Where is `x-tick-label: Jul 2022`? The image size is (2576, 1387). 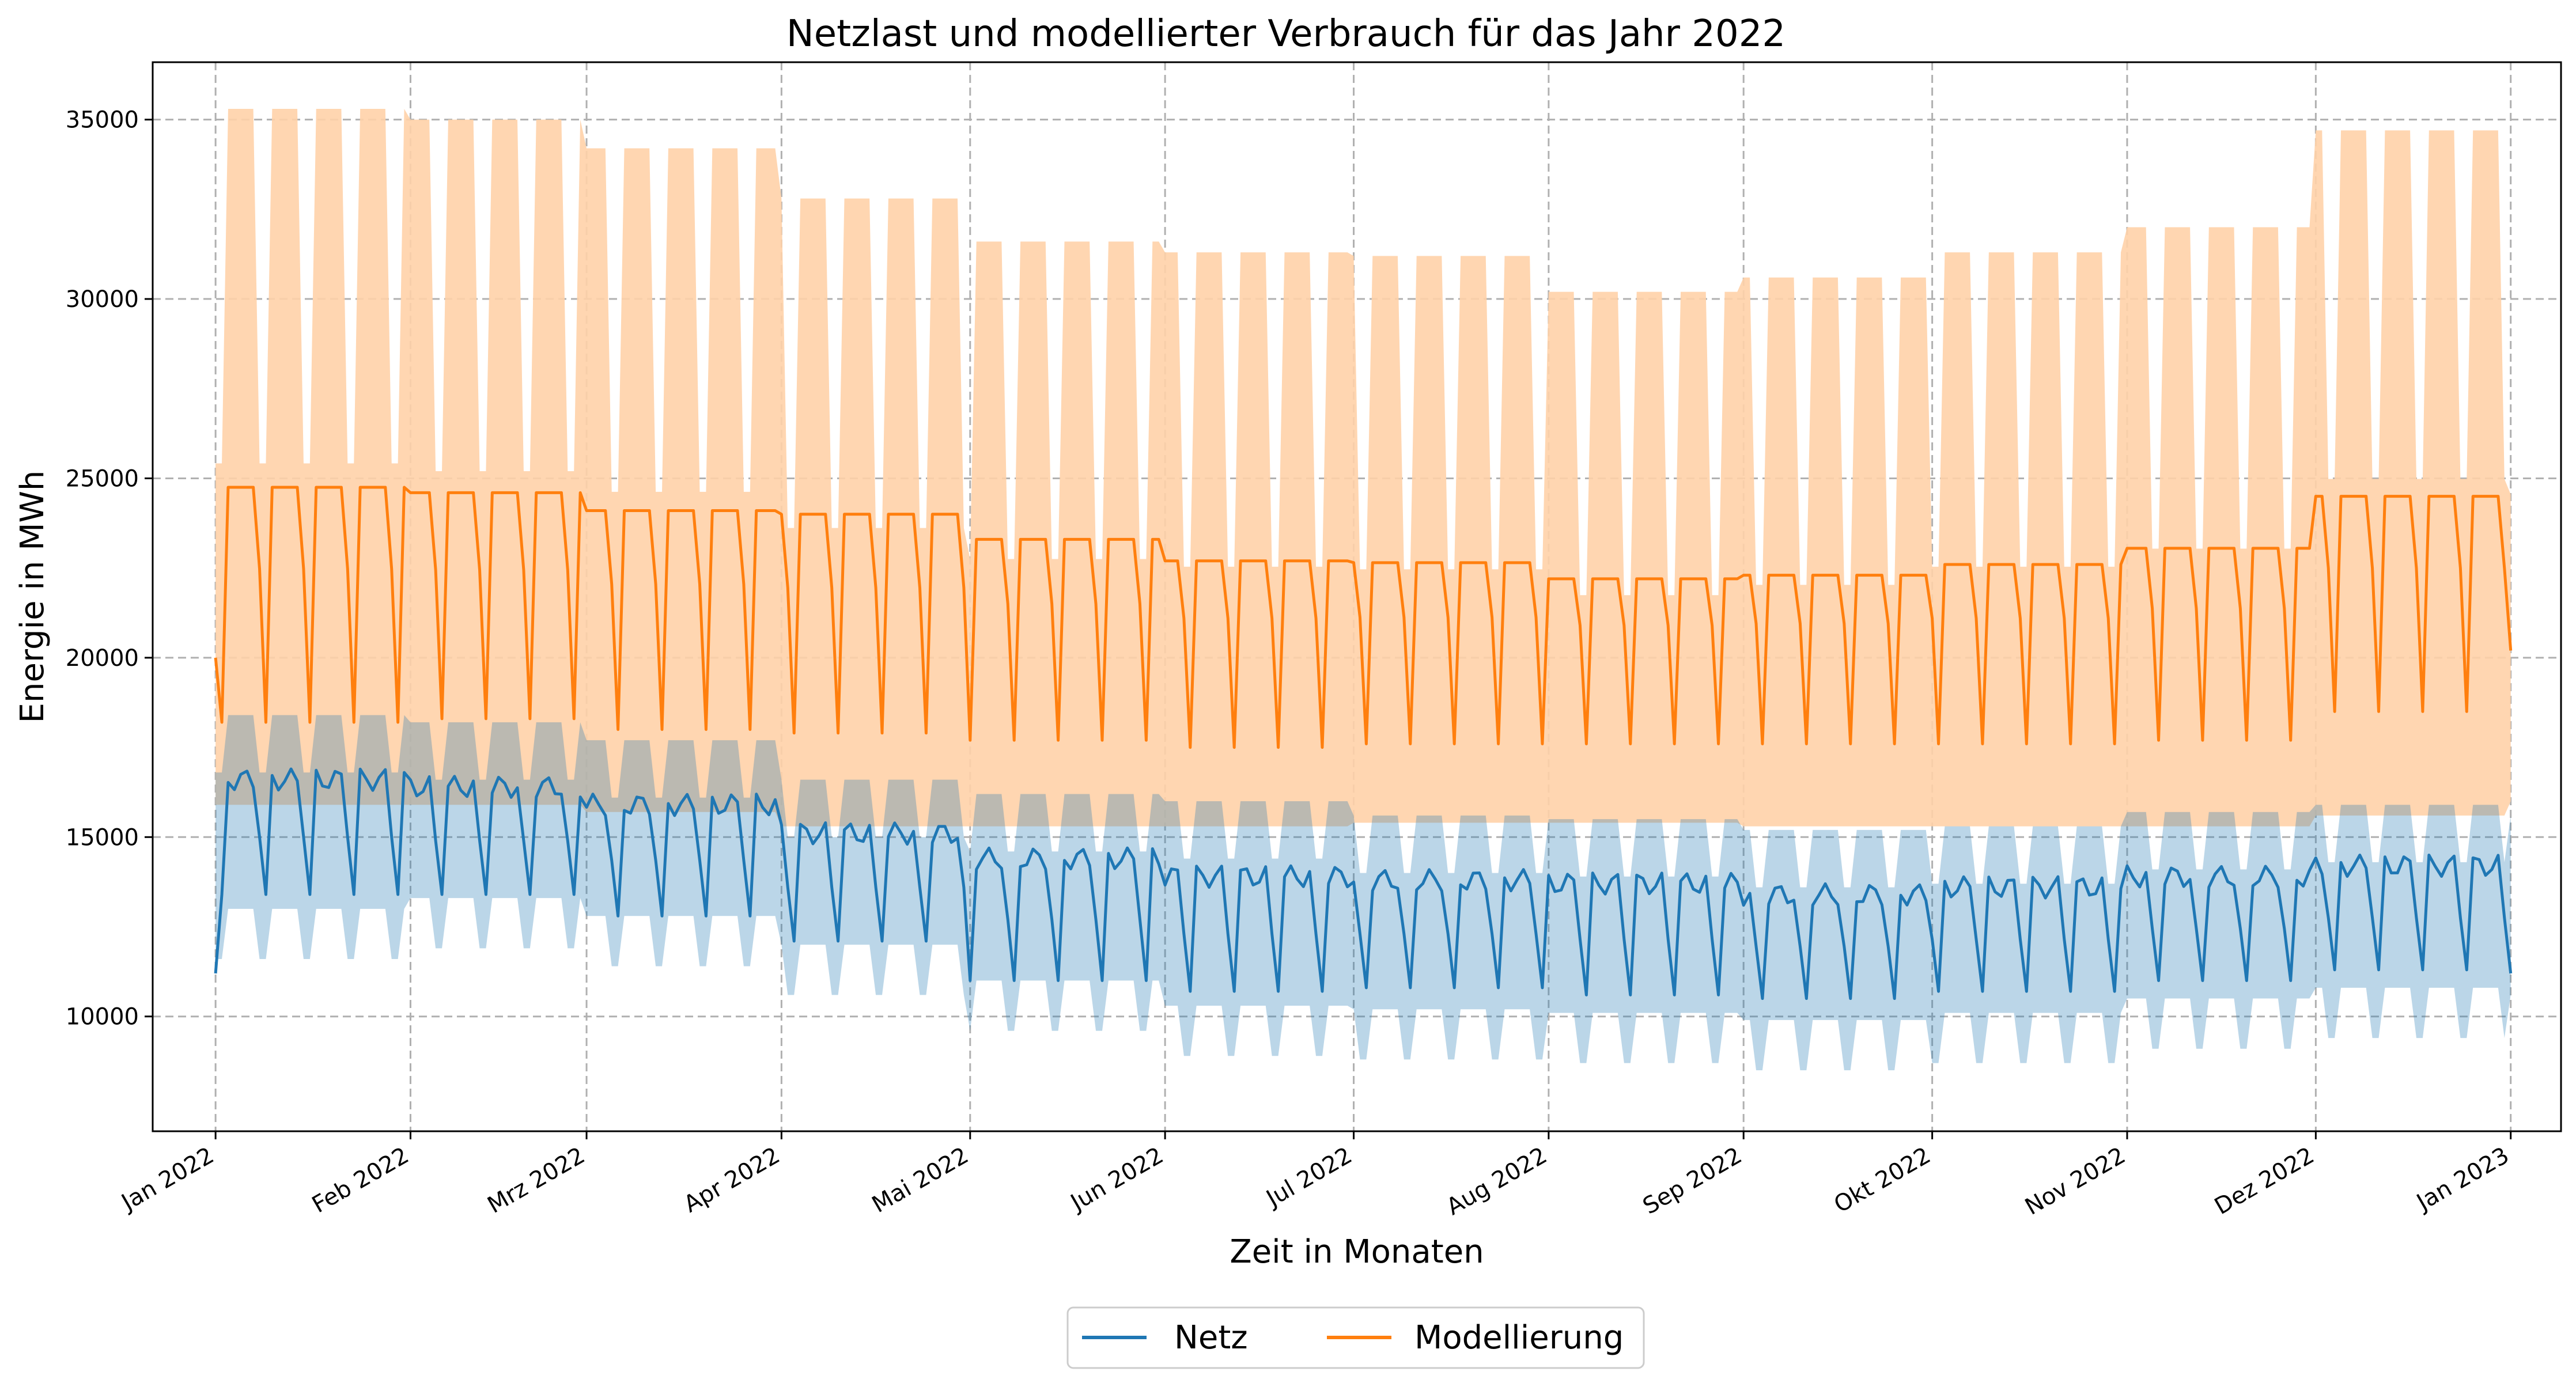
x-tick-label: Jul 2022 is located at coordinates (1309, 1177).